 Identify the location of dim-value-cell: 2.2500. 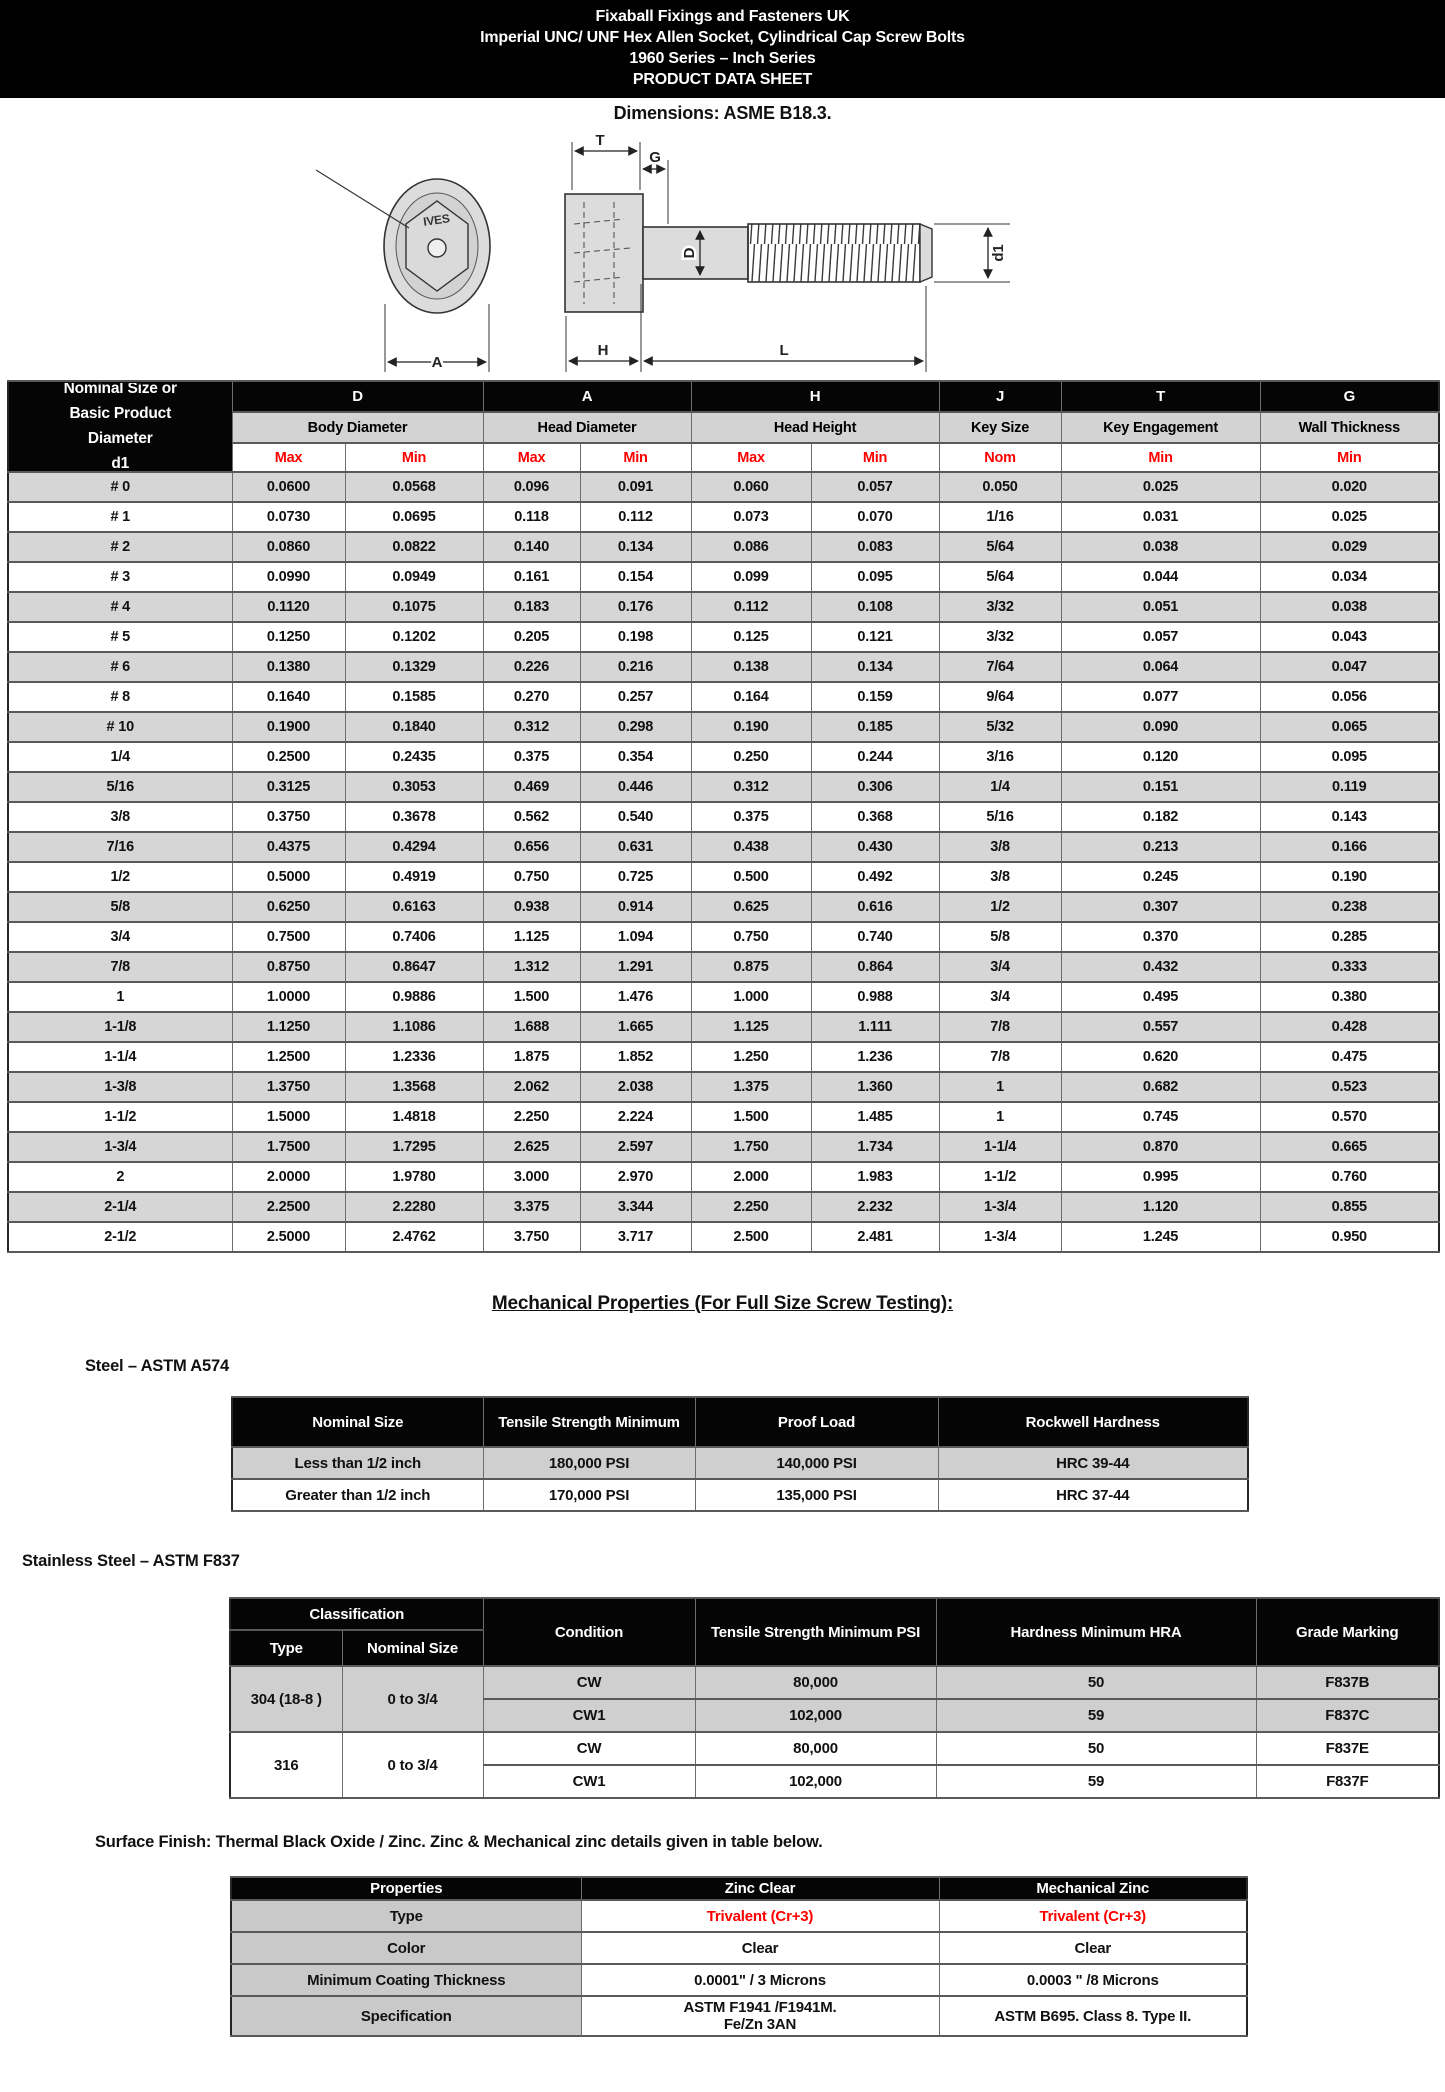
(288, 1207).